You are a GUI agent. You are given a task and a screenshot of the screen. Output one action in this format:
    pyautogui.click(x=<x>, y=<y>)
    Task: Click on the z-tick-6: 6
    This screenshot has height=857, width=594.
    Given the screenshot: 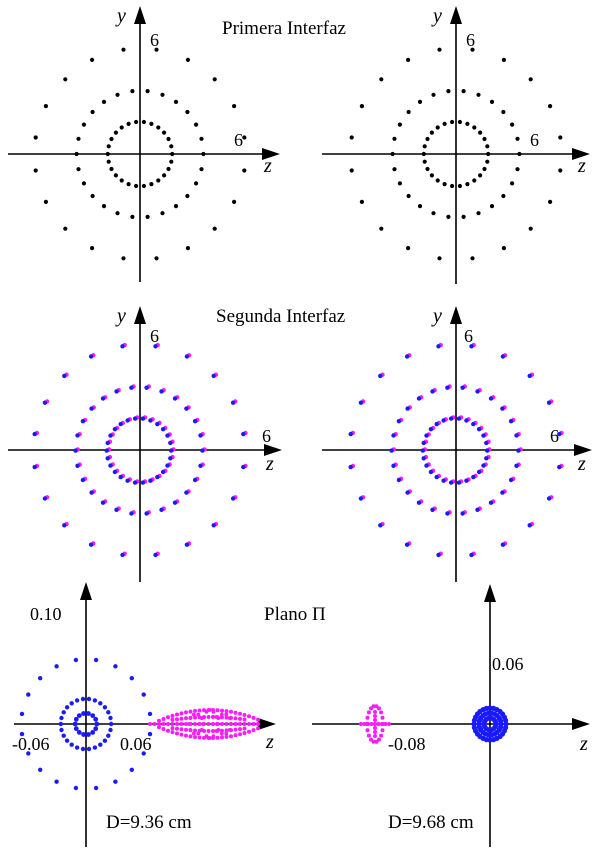 What is the action you would take?
    pyautogui.click(x=238, y=140)
    